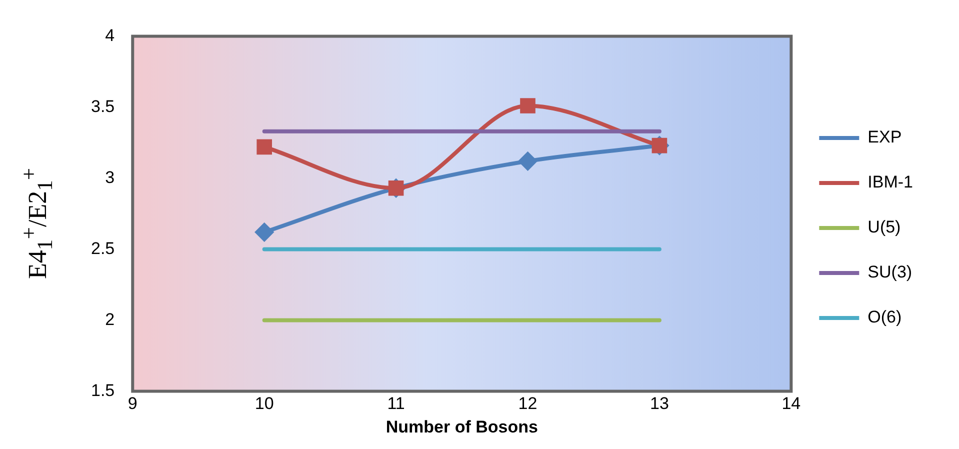 The image size is (959, 449). What do you see at coordinates (102, 106) in the screenshot?
I see `y-tick-label: 3.5` at bounding box center [102, 106].